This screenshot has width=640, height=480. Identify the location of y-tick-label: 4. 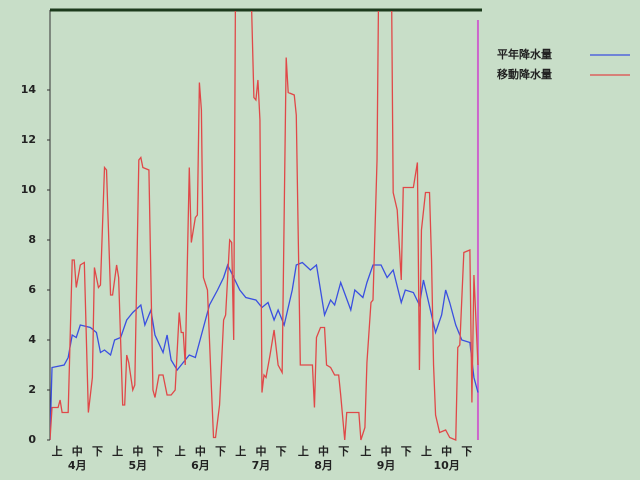
(32, 339).